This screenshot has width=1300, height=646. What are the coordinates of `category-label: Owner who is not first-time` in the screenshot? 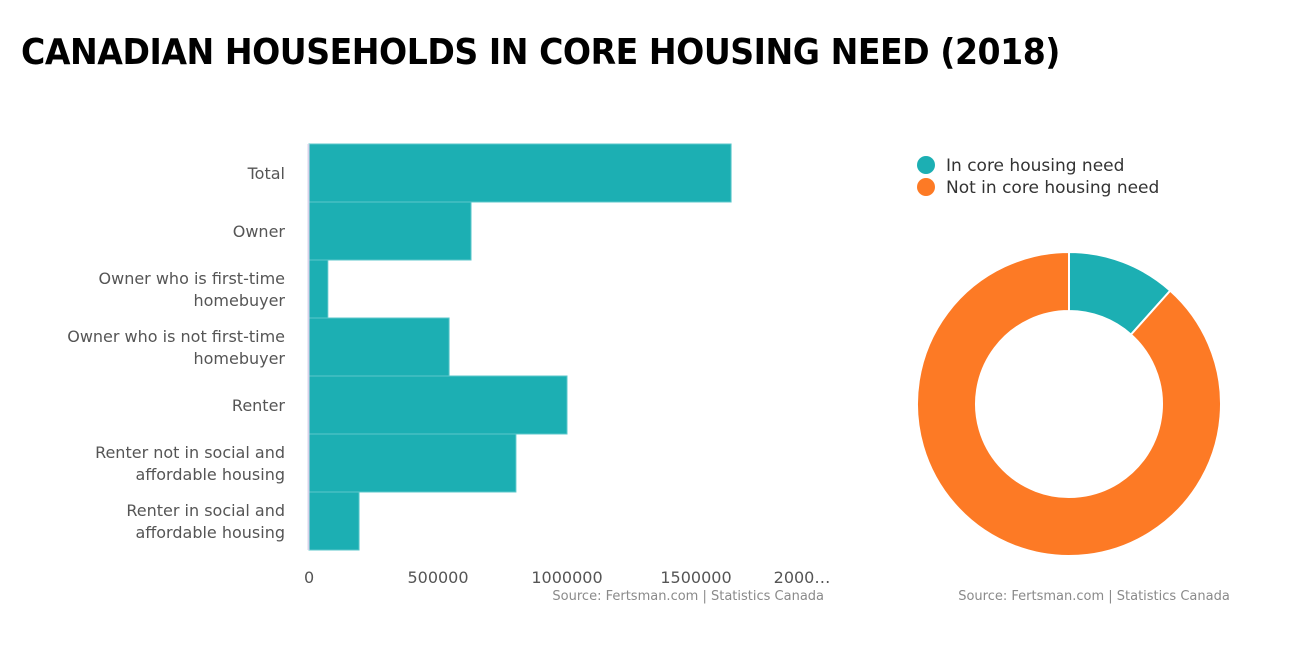 It's located at (176, 336).